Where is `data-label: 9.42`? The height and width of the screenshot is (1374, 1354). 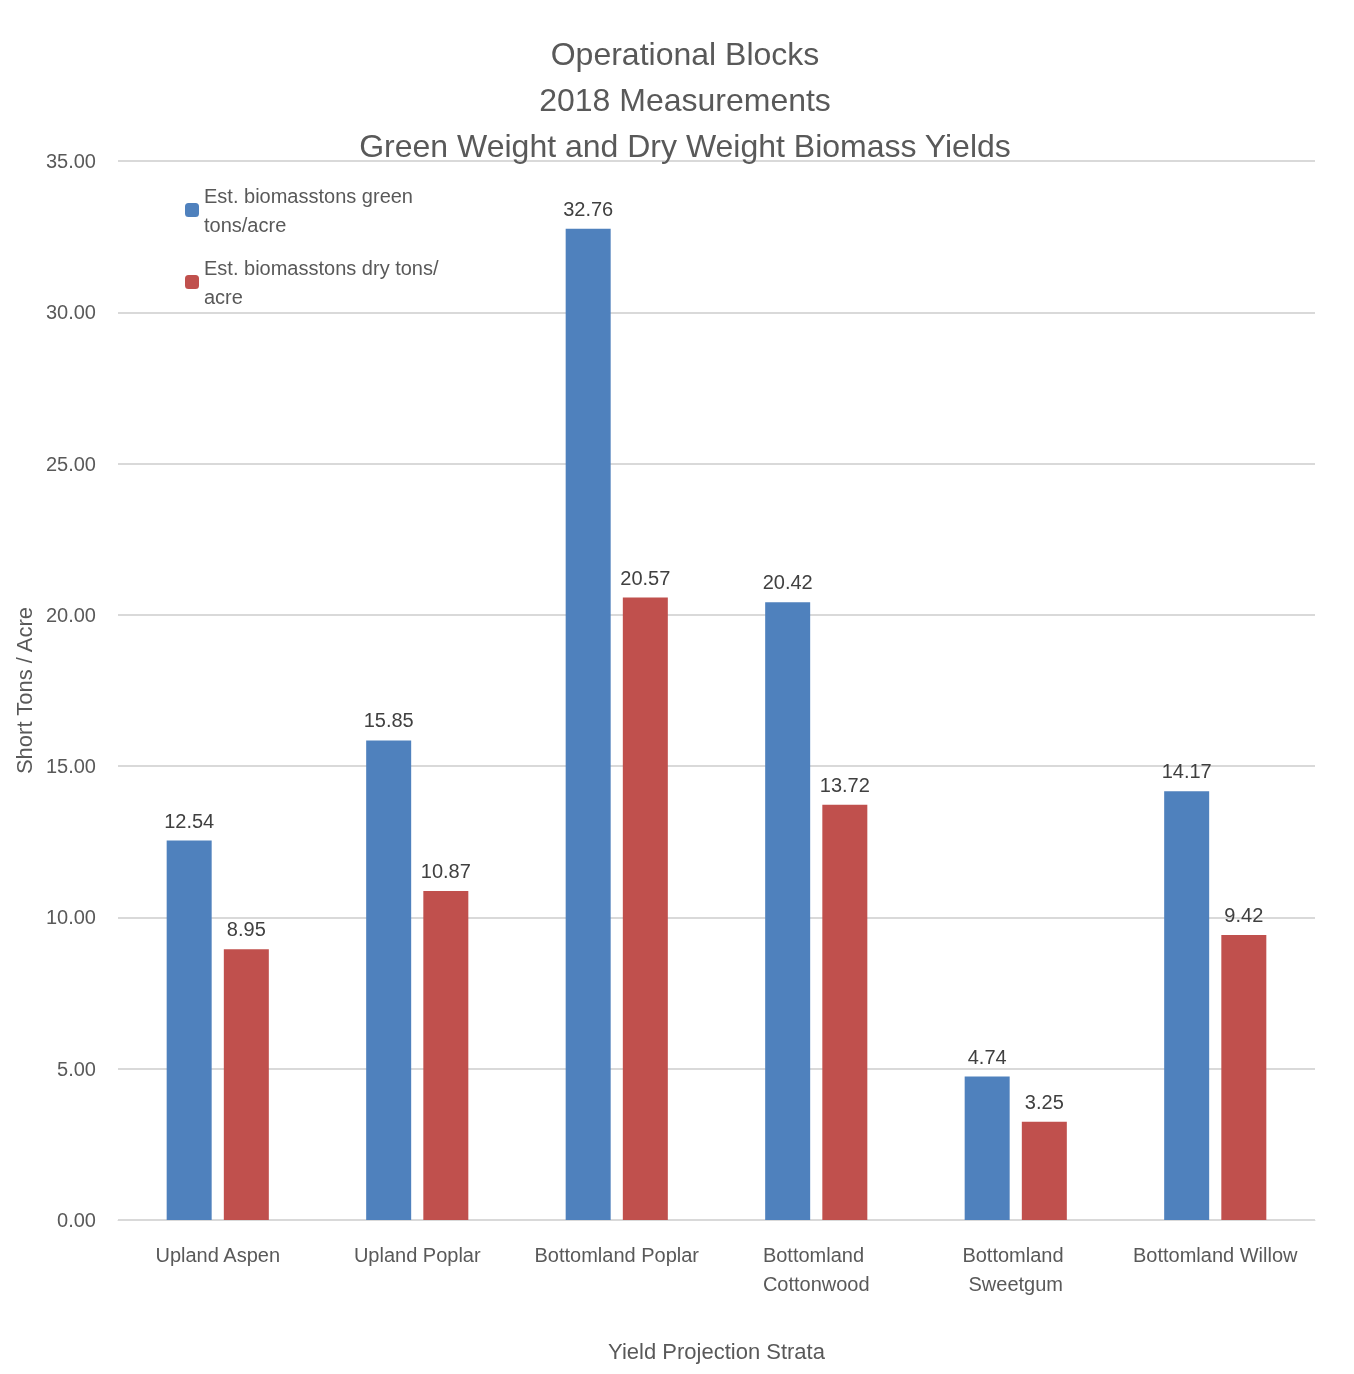 data-label: 9.42 is located at coordinates (1244, 914).